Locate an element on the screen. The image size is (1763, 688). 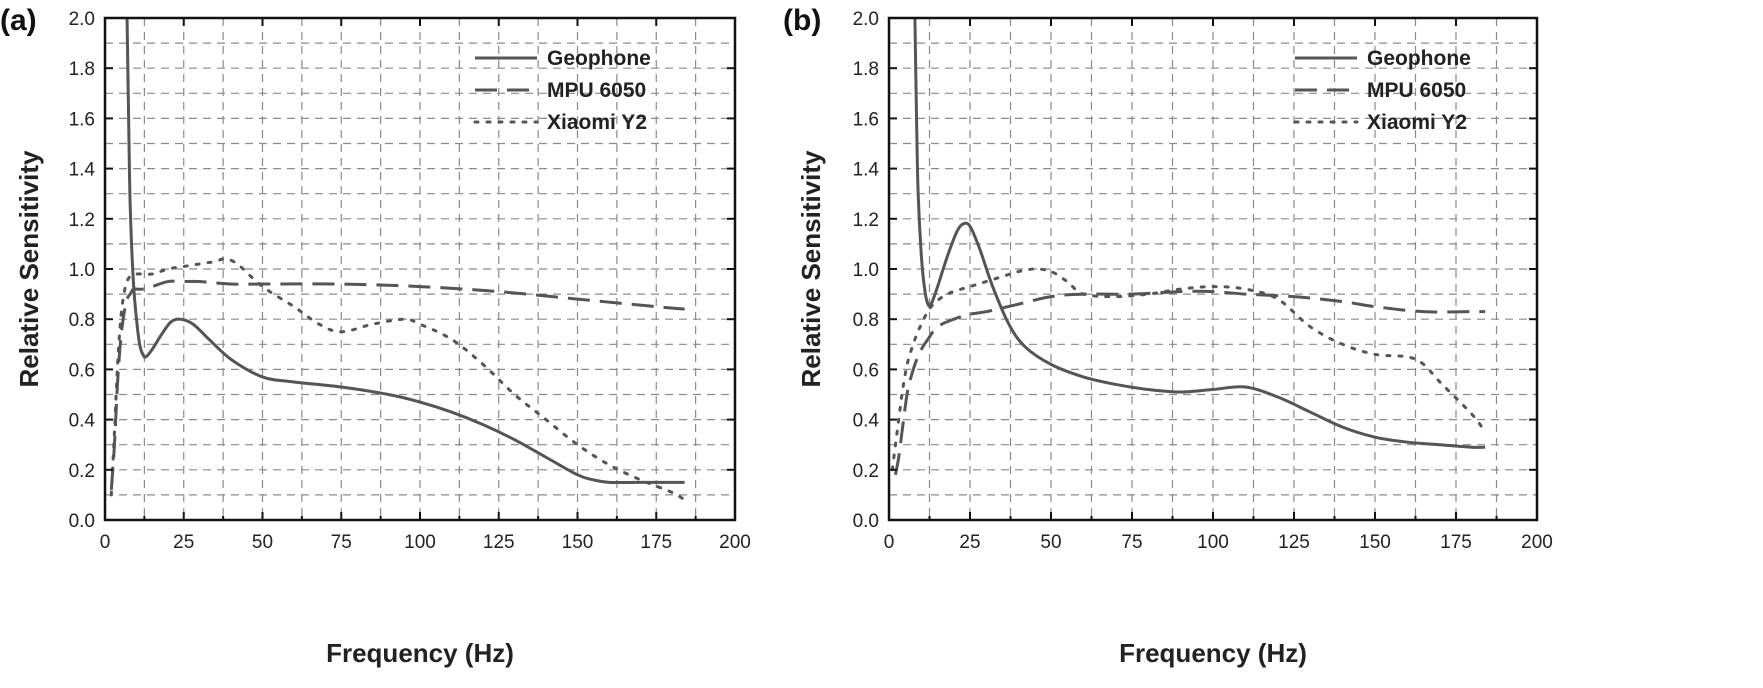
panel-label: (b) is located at coordinates (802, 20).